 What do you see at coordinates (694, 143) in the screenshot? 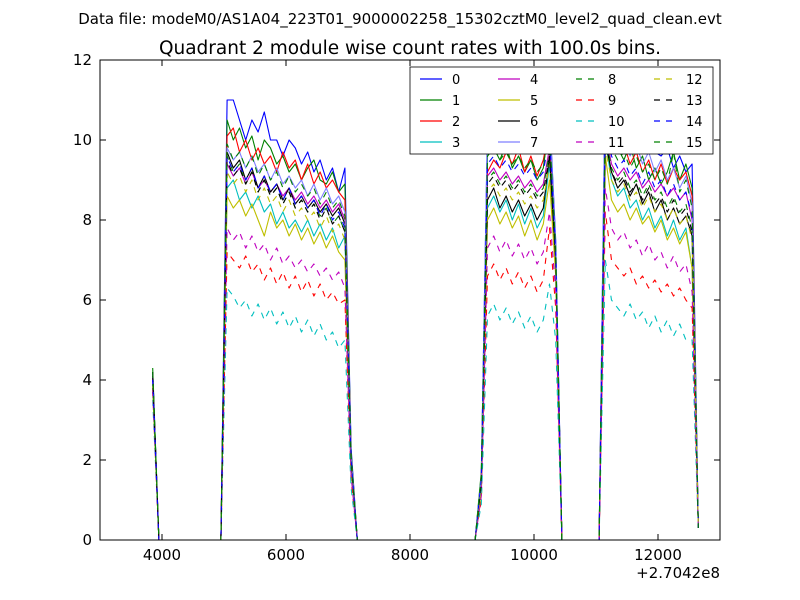
I see `legend-label-15: 15` at bounding box center [694, 143].